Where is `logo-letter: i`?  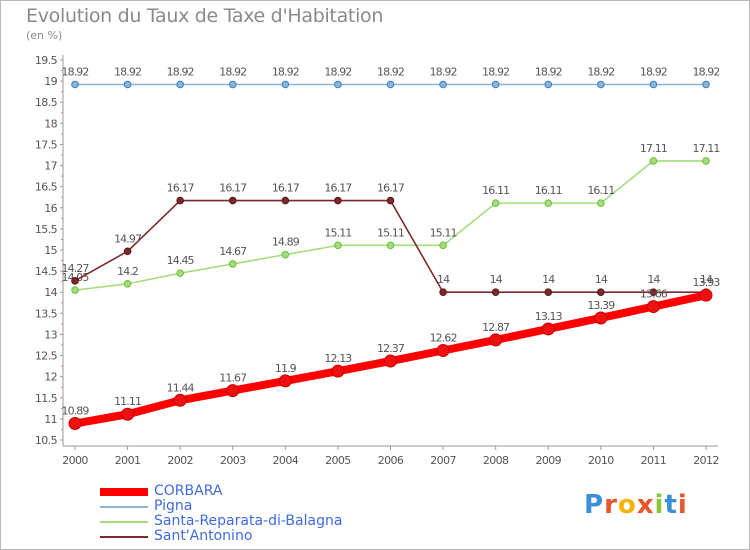
logo-letter: i is located at coordinates (682, 505).